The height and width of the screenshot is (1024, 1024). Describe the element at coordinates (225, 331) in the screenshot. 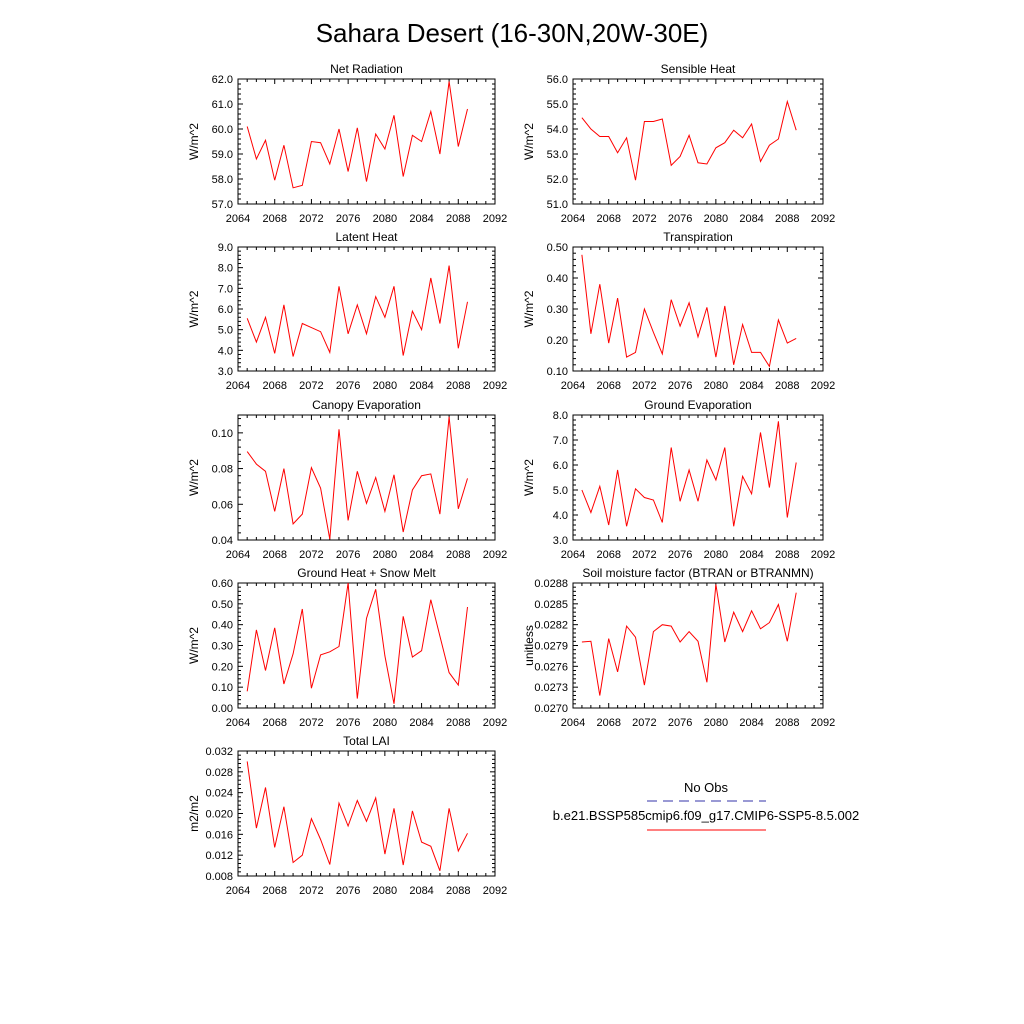

I see `y-tick-label: 5.0` at that location.